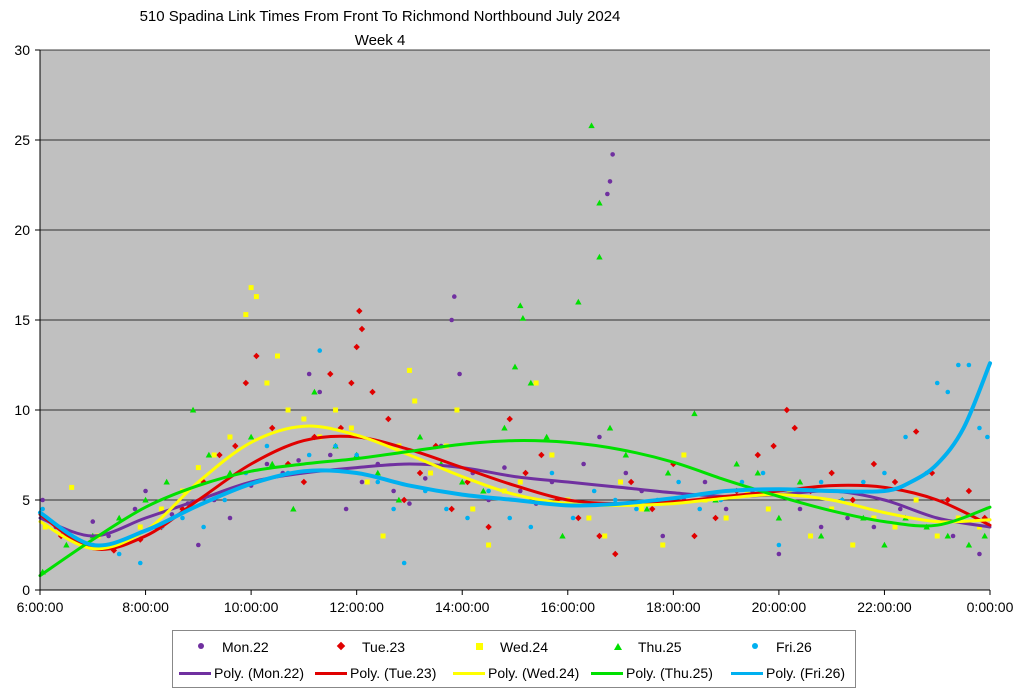 This screenshot has height=694, width=1024. Describe the element at coordinates (380, 40) in the screenshot. I see `chart-subtitle: Week 4` at that location.